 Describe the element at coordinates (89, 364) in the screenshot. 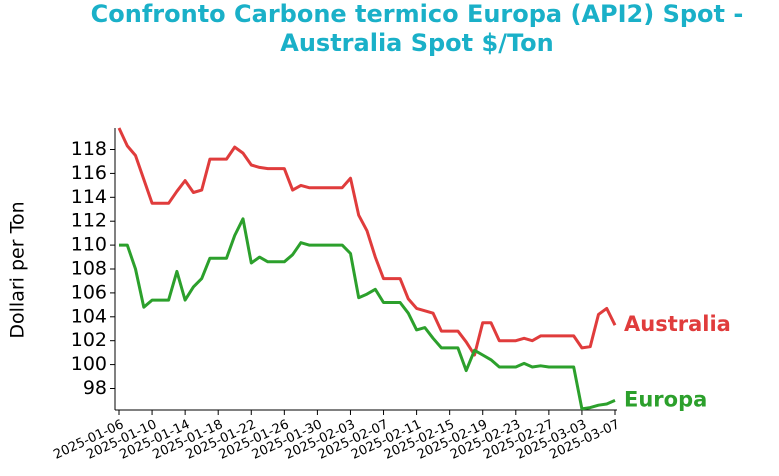

I see `y-tick-label: 100` at that location.